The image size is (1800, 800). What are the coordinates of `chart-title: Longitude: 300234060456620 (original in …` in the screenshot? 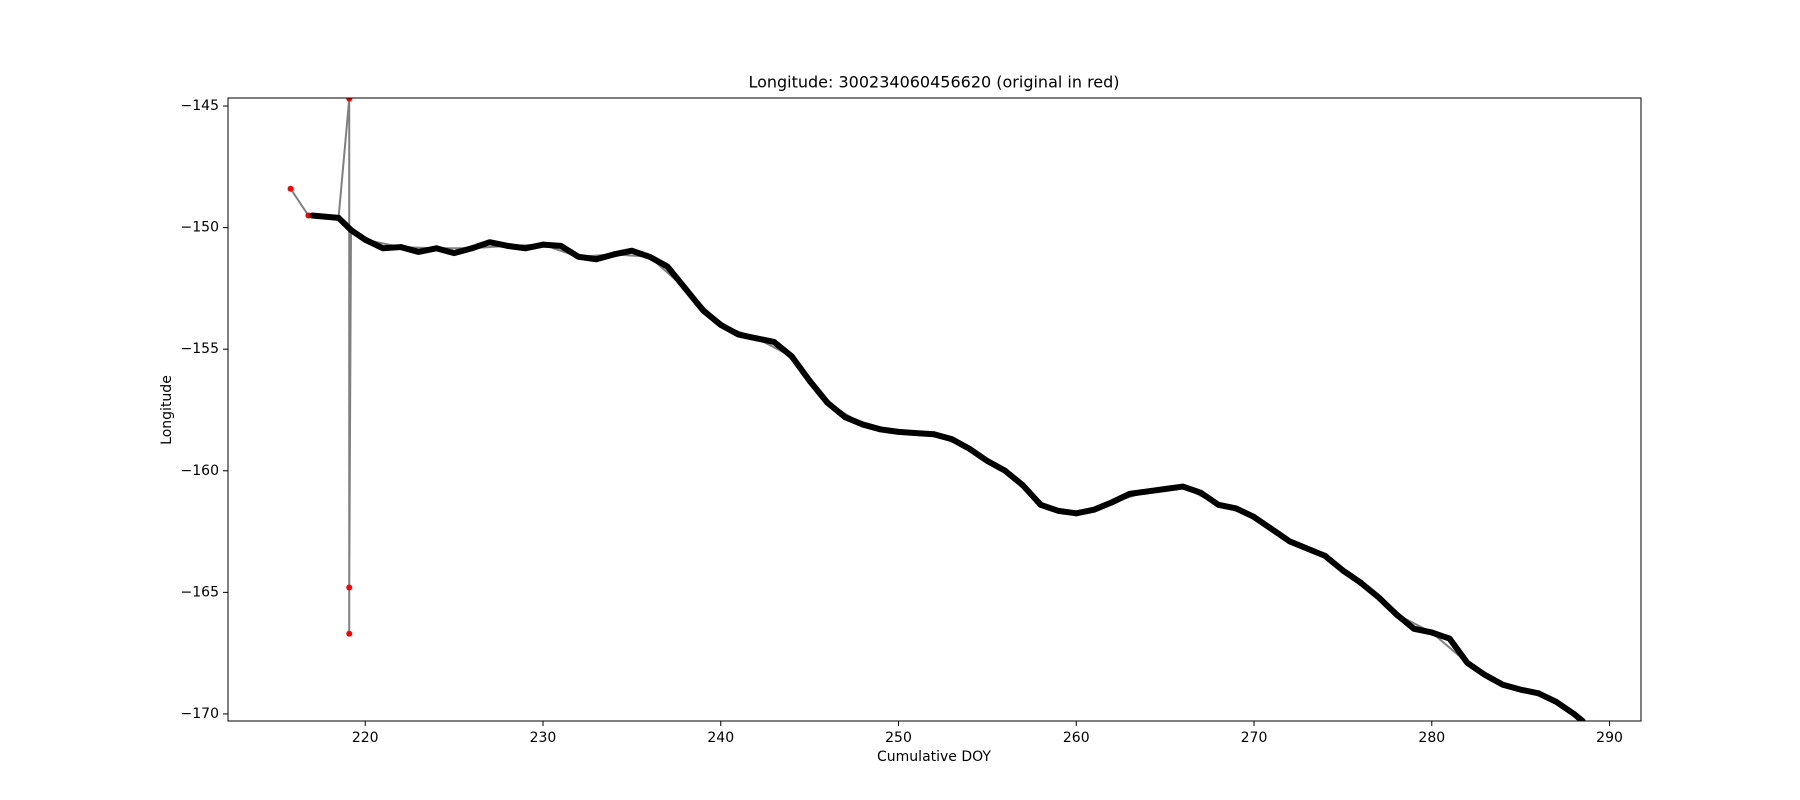 It's located at (933, 82).